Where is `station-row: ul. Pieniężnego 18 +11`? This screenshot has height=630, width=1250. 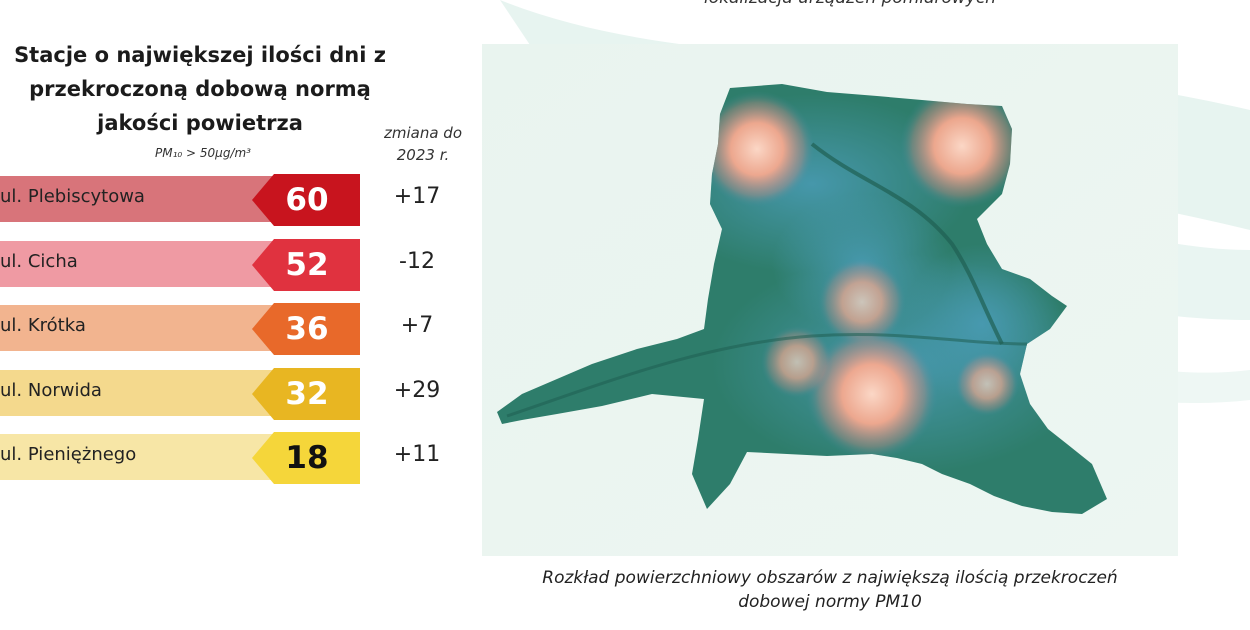
station-row: ul. Pieniężnego 18 +11 is located at coordinates (235, 458).